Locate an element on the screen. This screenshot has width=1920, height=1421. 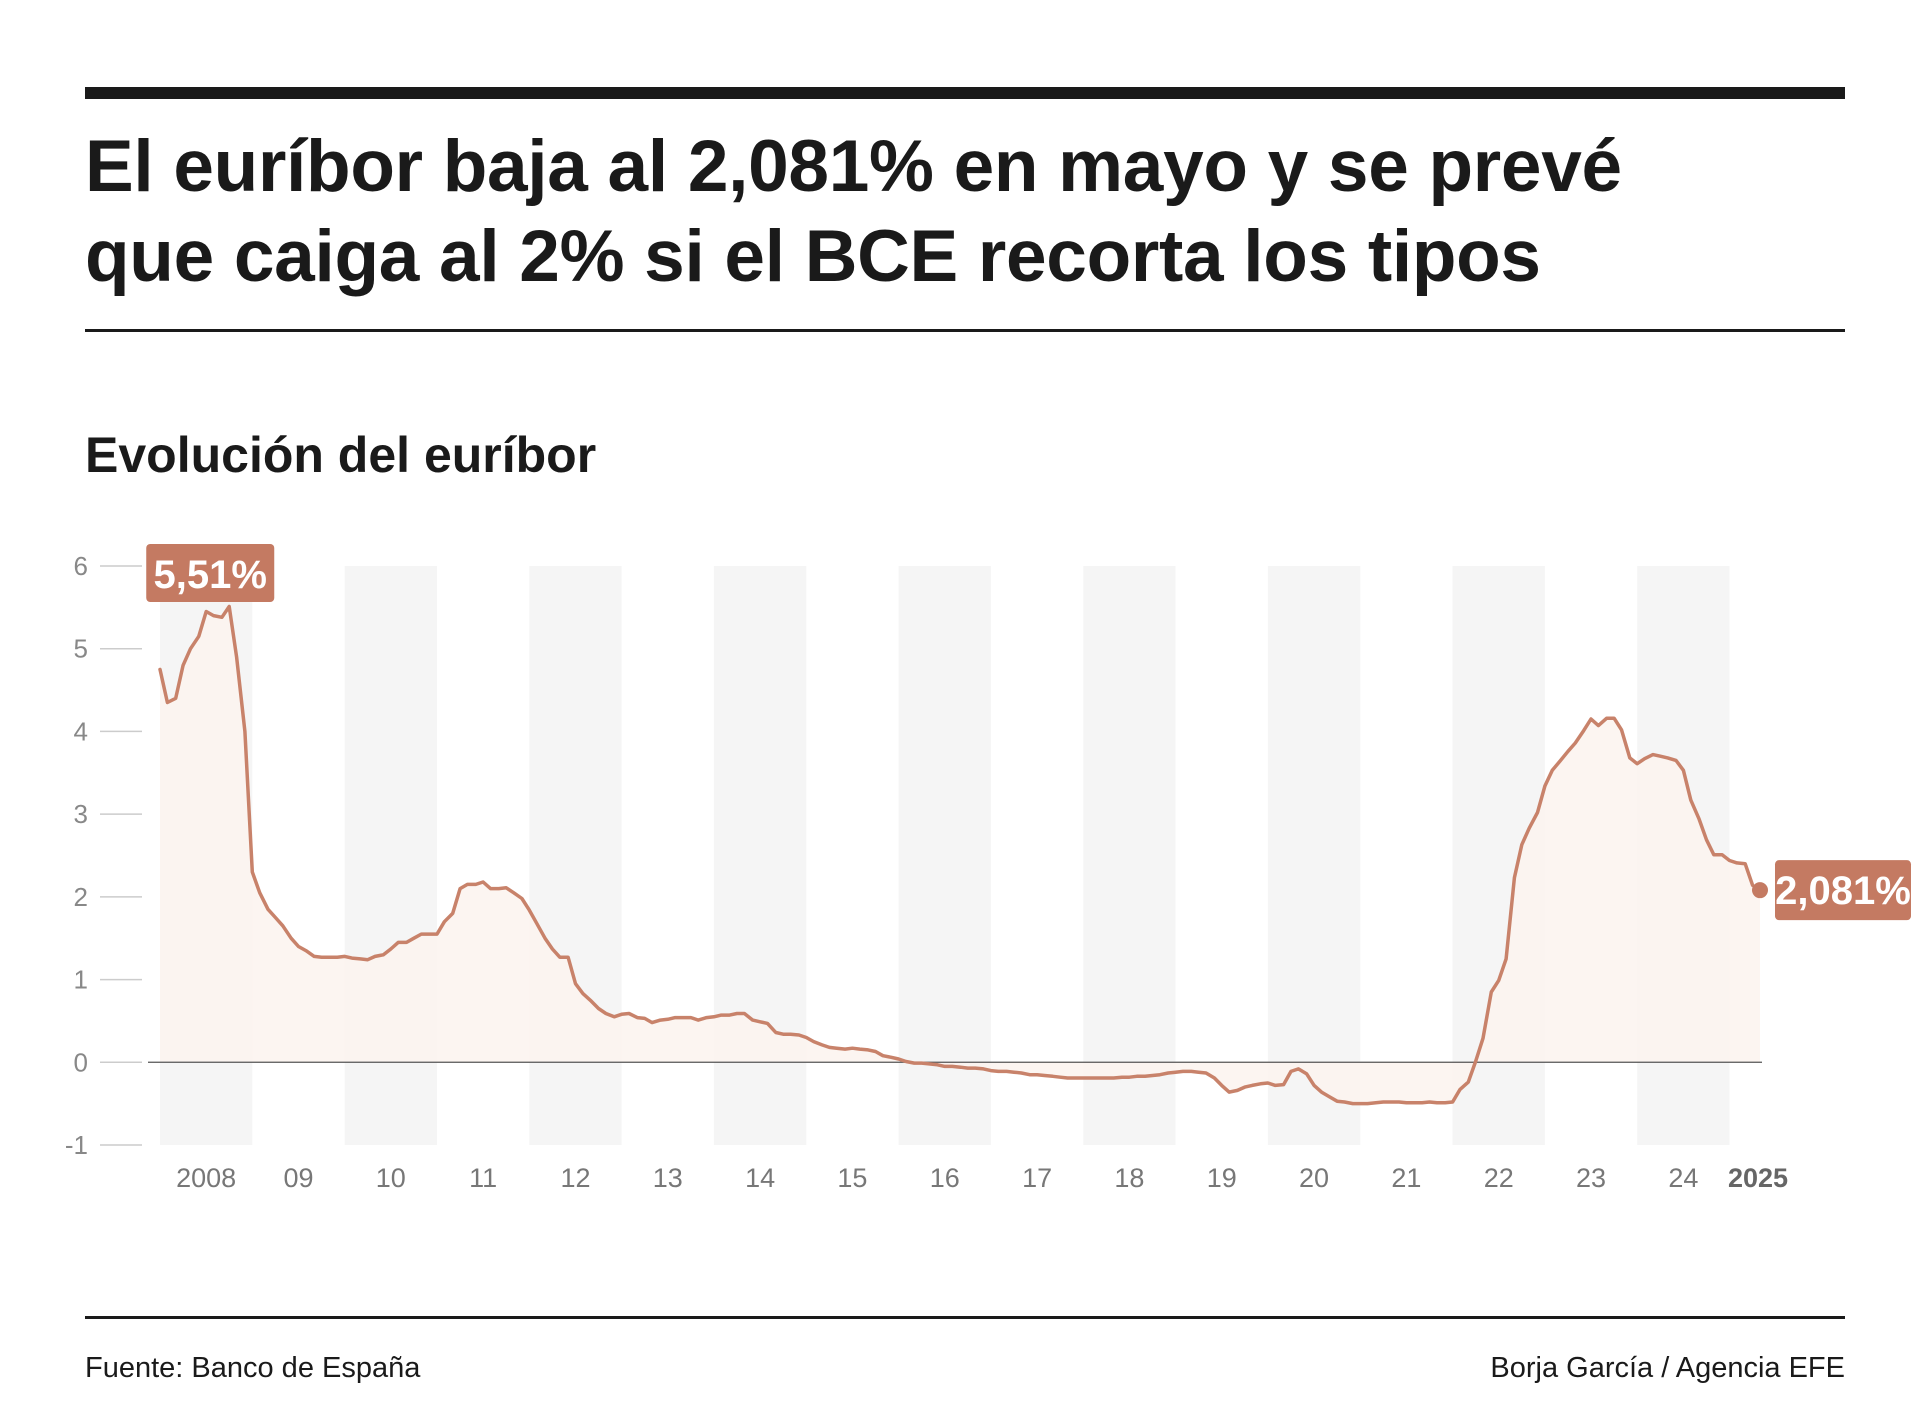
x-tick-label: 18 is located at coordinates (1129, 1178).